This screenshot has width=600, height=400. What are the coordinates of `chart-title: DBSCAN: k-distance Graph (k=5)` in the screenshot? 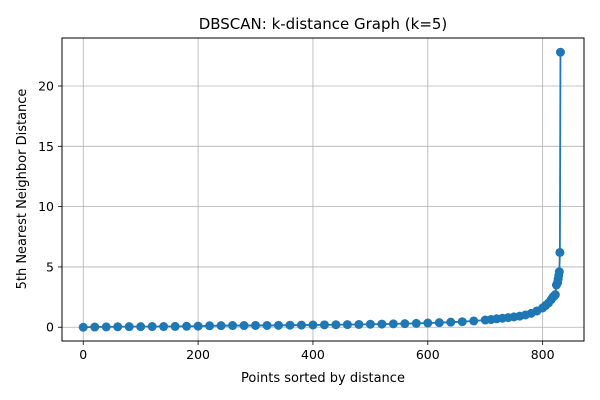 It's located at (323, 24).